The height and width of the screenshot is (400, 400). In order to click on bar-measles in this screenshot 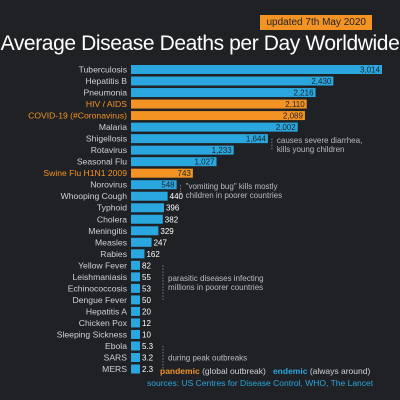, I will do `click(141, 242)`.